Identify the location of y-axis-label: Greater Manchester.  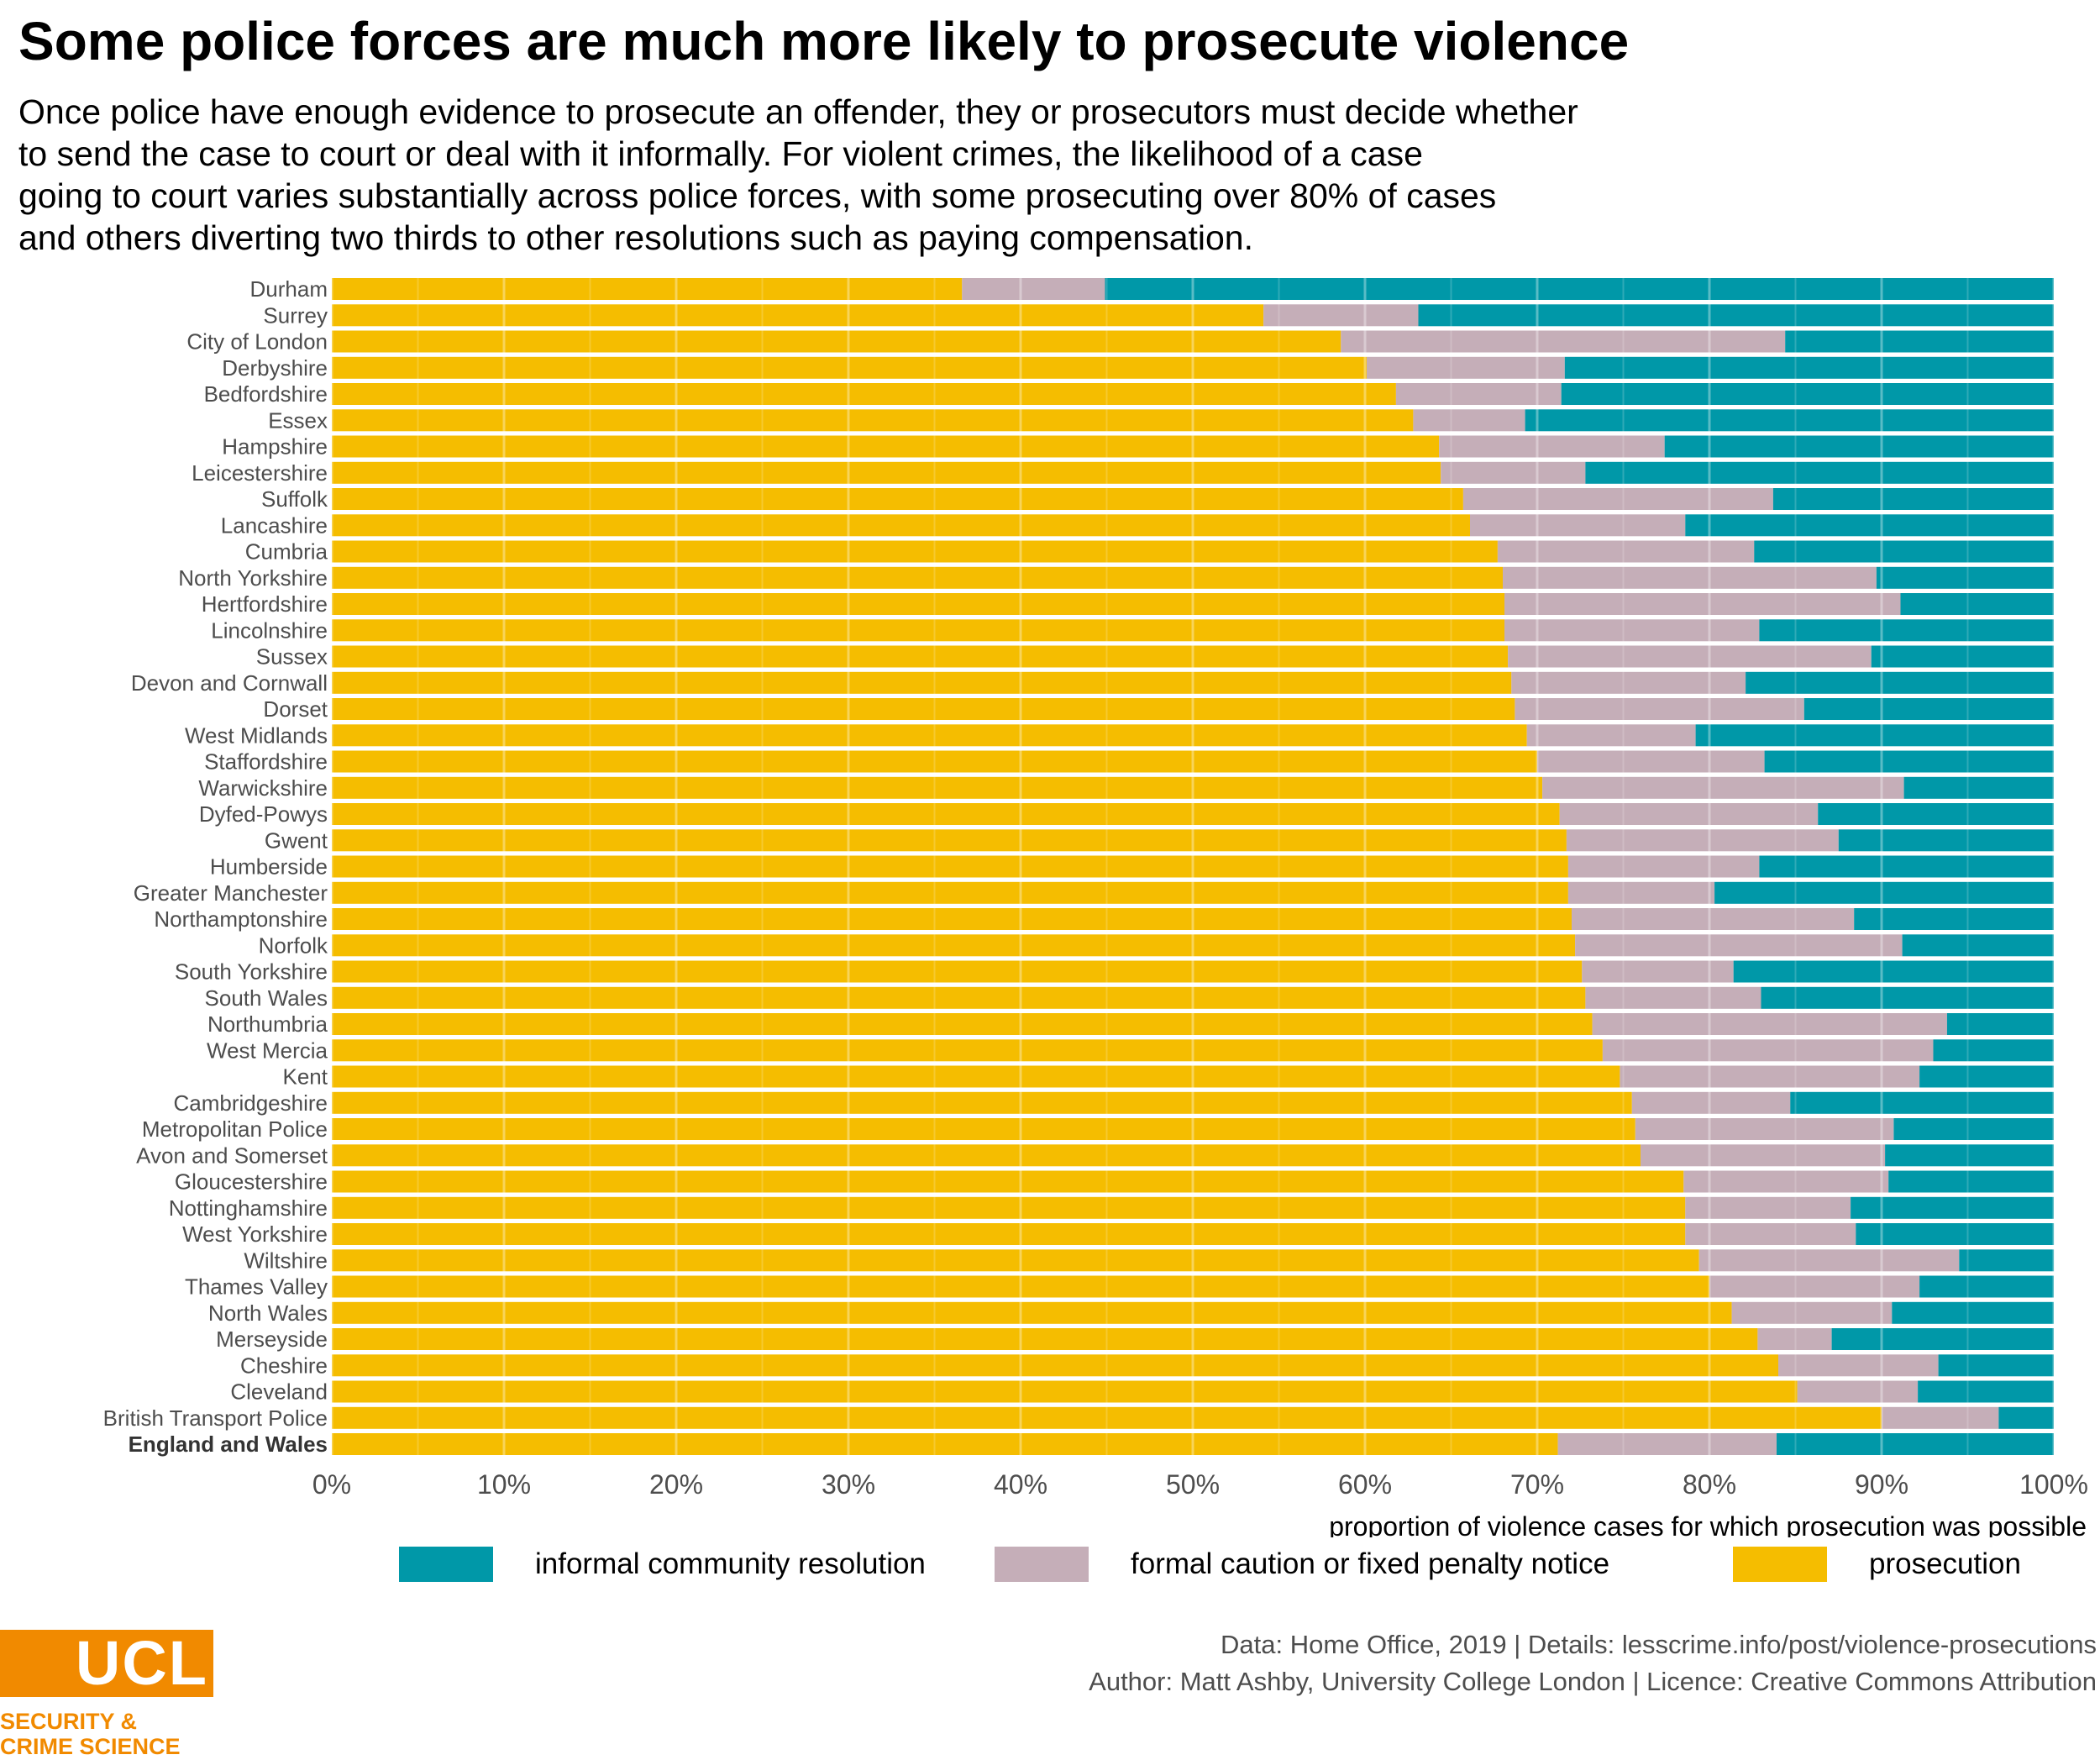
(231, 893).